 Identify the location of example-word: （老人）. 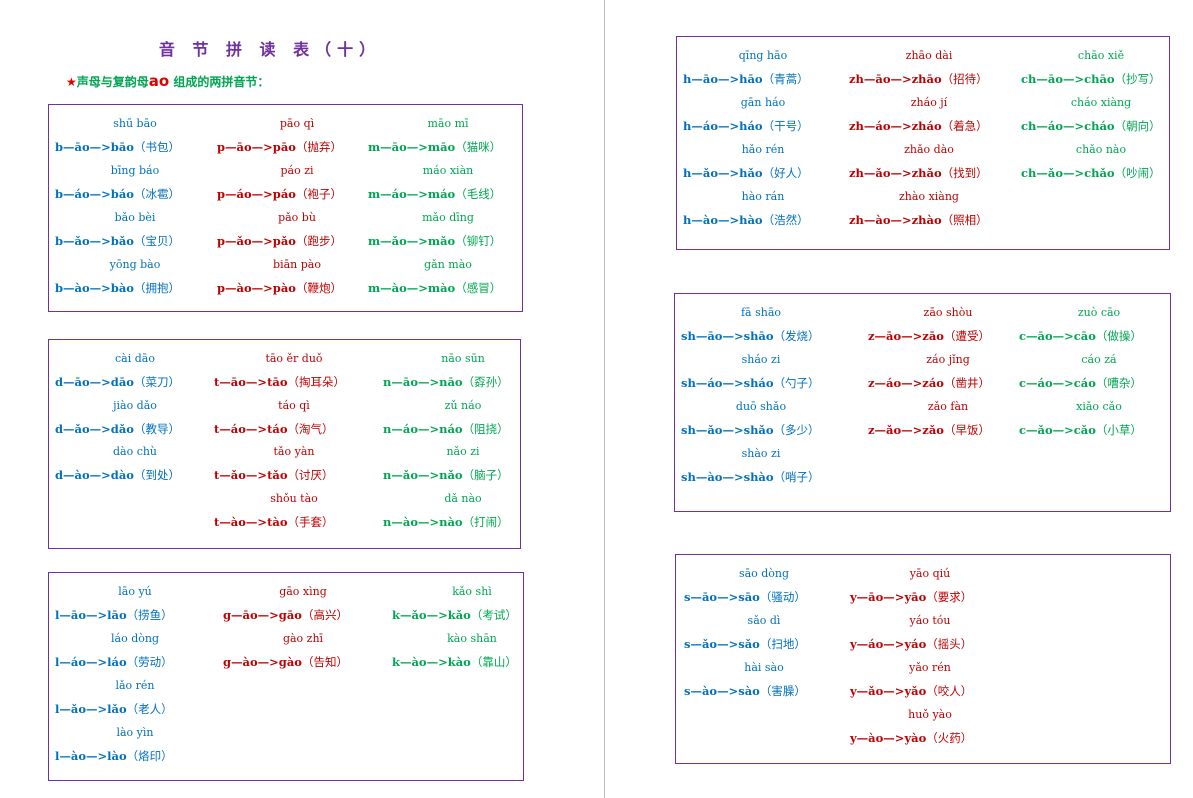
(149, 709).